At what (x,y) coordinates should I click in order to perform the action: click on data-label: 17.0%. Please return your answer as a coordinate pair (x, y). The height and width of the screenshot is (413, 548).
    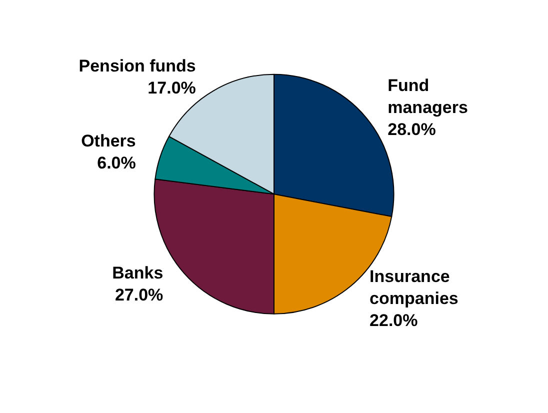
    Looking at the image, I should click on (172, 88).